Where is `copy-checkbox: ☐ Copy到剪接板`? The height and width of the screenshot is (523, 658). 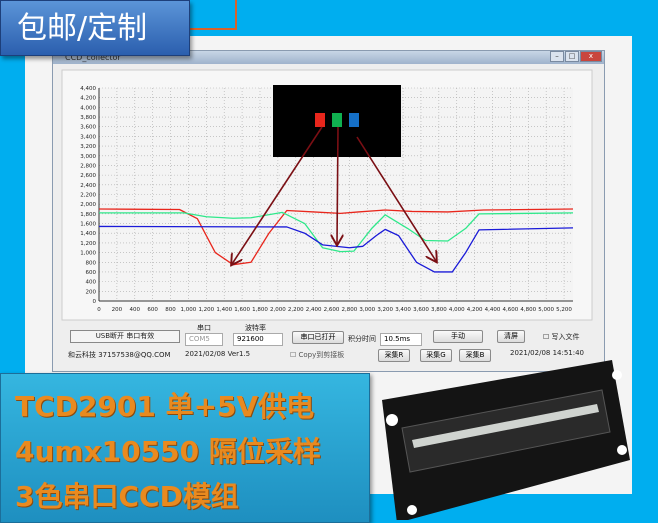 copy-checkbox: ☐ Copy到剪接板 is located at coordinates (317, 355).